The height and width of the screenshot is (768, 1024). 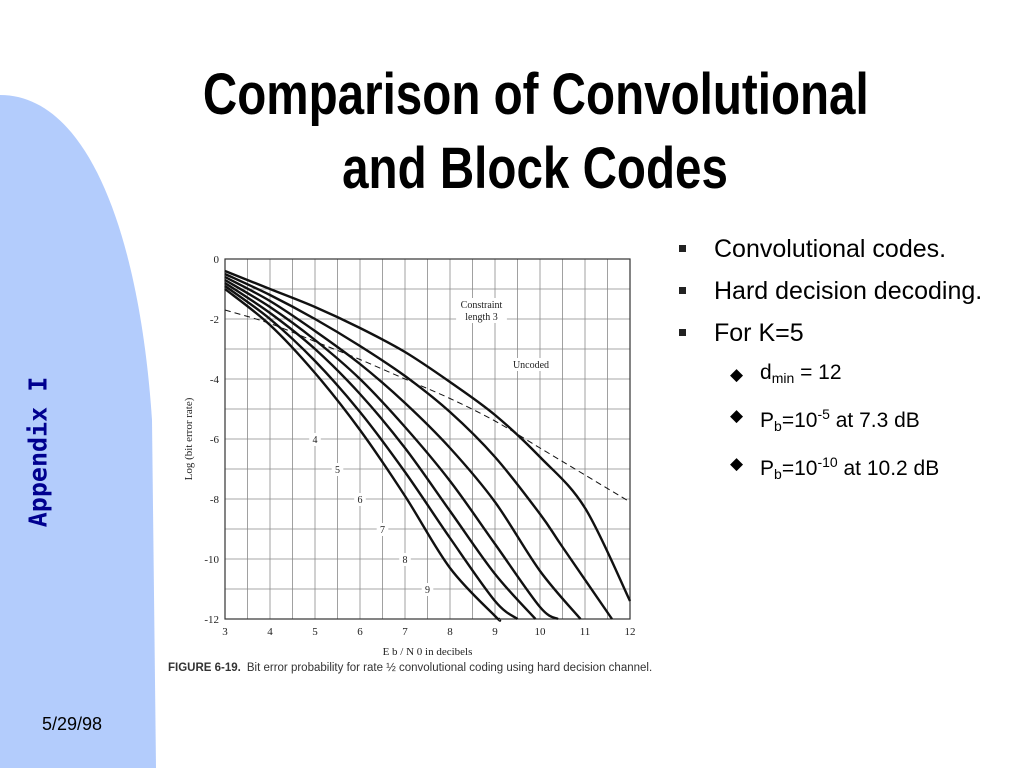 I want to click on dmin-symbol: d, so click(x=766, y=372).